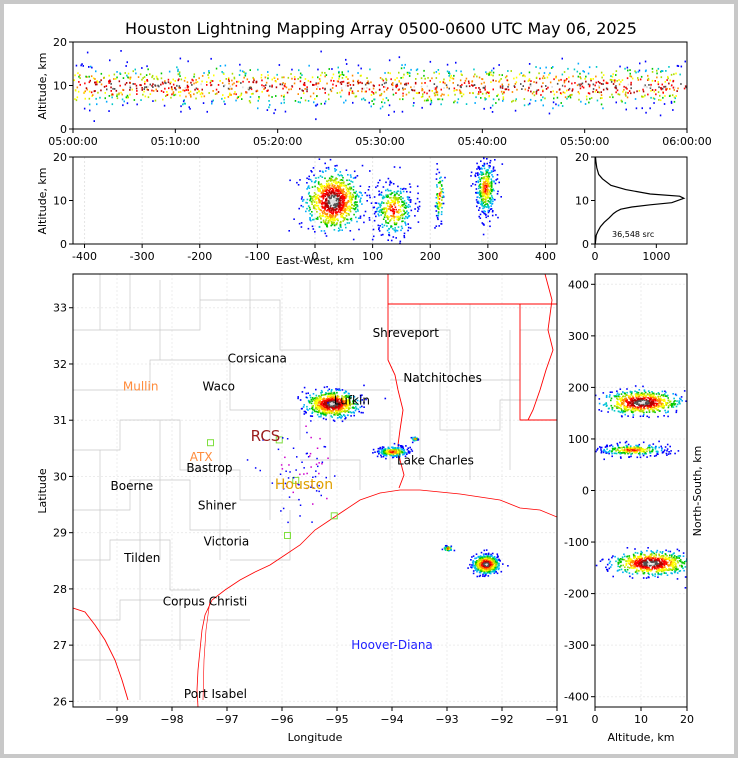 This screenshot has height=758, width=738. I want to click on eastwest-axis-label: -400, so click(84, 256).